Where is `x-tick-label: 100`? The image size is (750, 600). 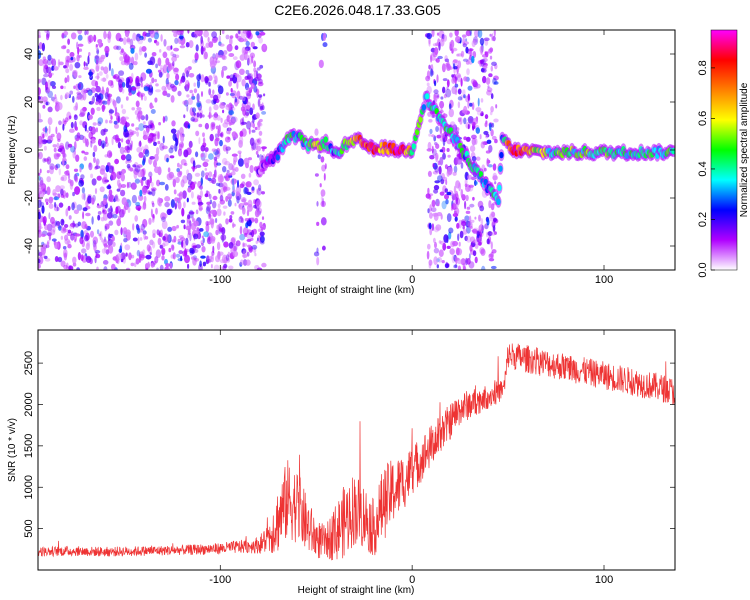 x-tick-label: 100 is located at coordinates (604, 280).